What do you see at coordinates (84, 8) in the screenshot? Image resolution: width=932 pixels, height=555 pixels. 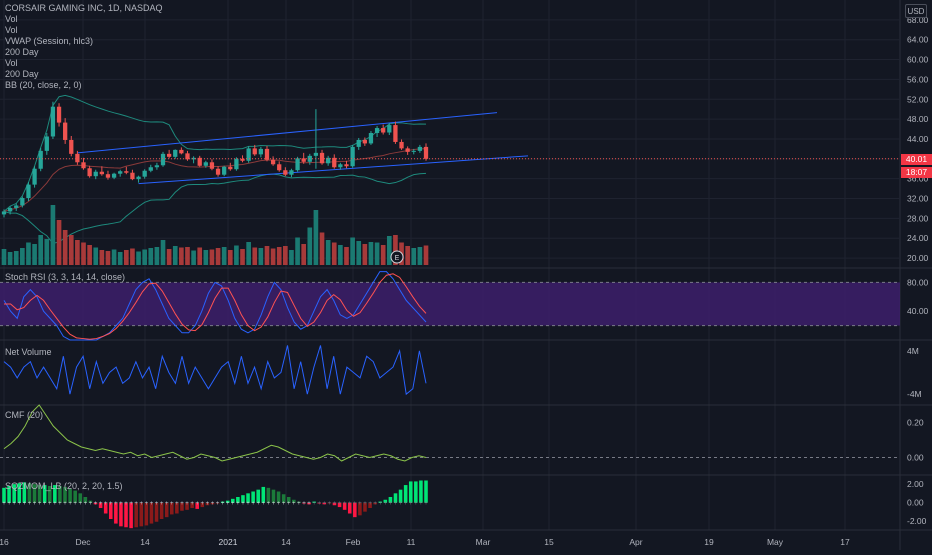 I see `symbol-title: CORSAIR GAMING INC, 1D, NASDAQ` at bounding box center [84, 8].